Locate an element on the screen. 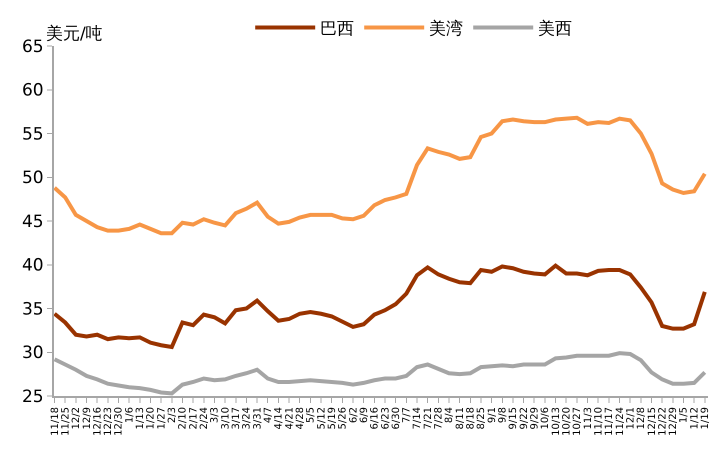 This screenshot has height=468, width=721. x-tick-label: 8/4 is located at coordinates (450, 415).